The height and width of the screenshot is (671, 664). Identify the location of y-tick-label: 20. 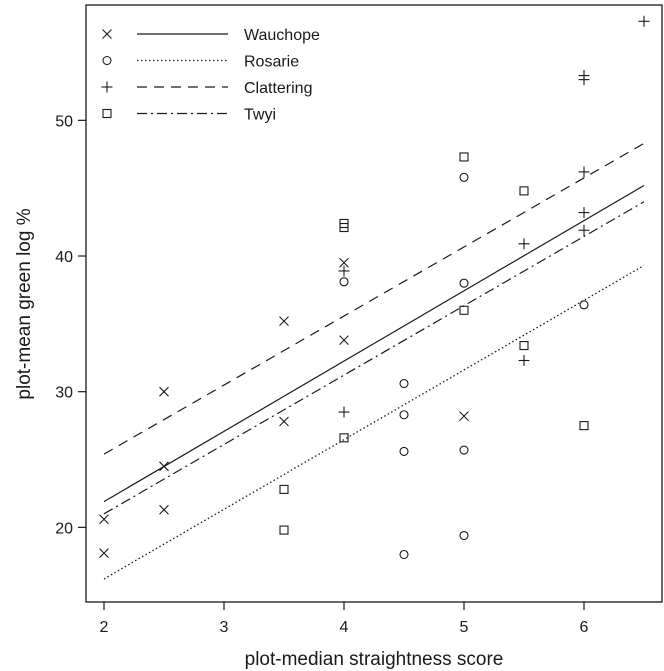
(64, 528).